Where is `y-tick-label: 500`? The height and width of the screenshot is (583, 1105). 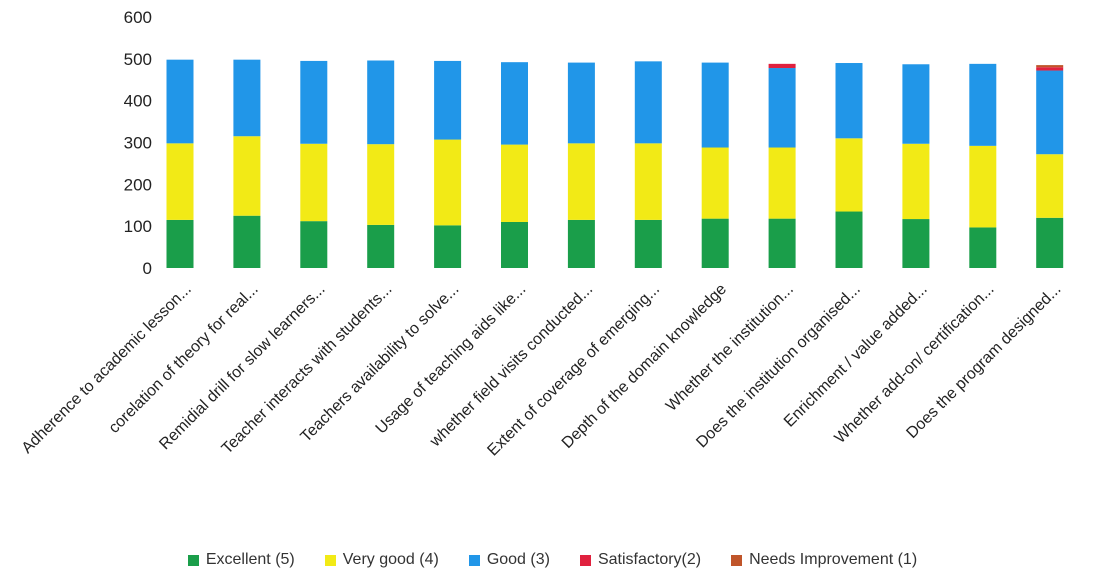 y-tick-label: 500 is located at coordinates (138, 59).